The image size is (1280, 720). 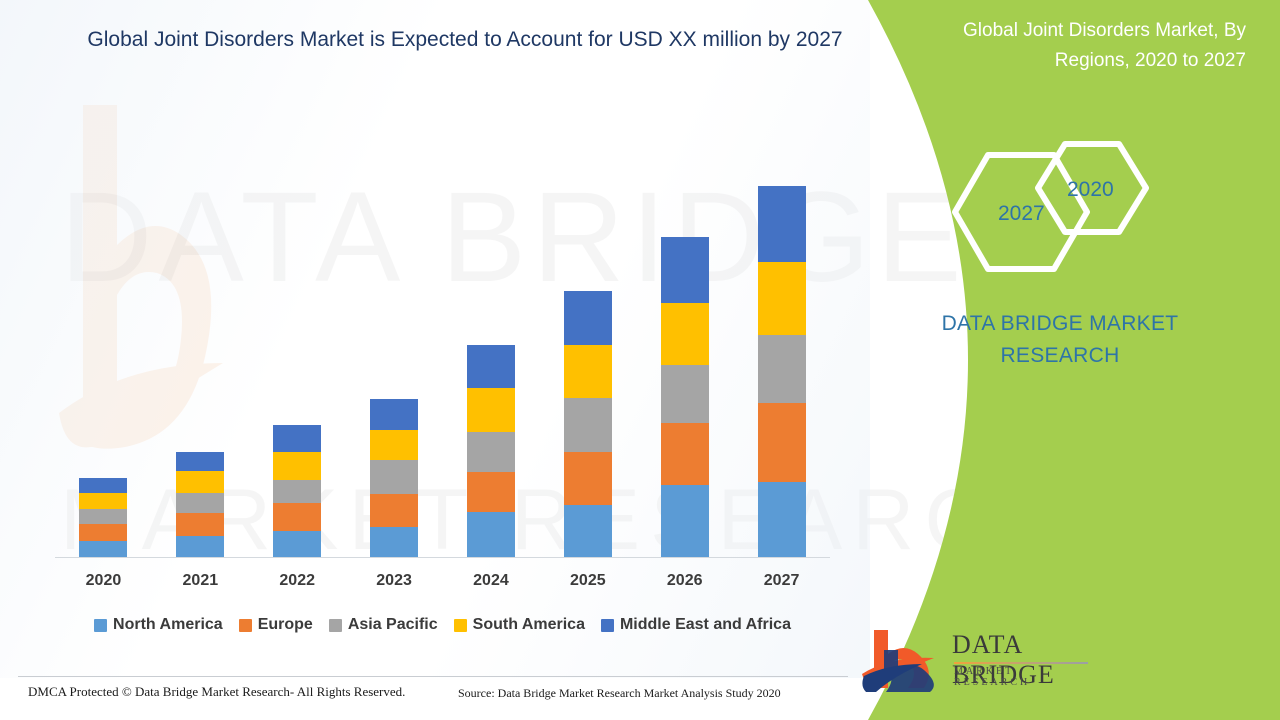 What do you see at coordinates (992, 677) in the screenshot?
I see `logo-tagline: MARKET RESEARCH` at bounding box center [992, 677].